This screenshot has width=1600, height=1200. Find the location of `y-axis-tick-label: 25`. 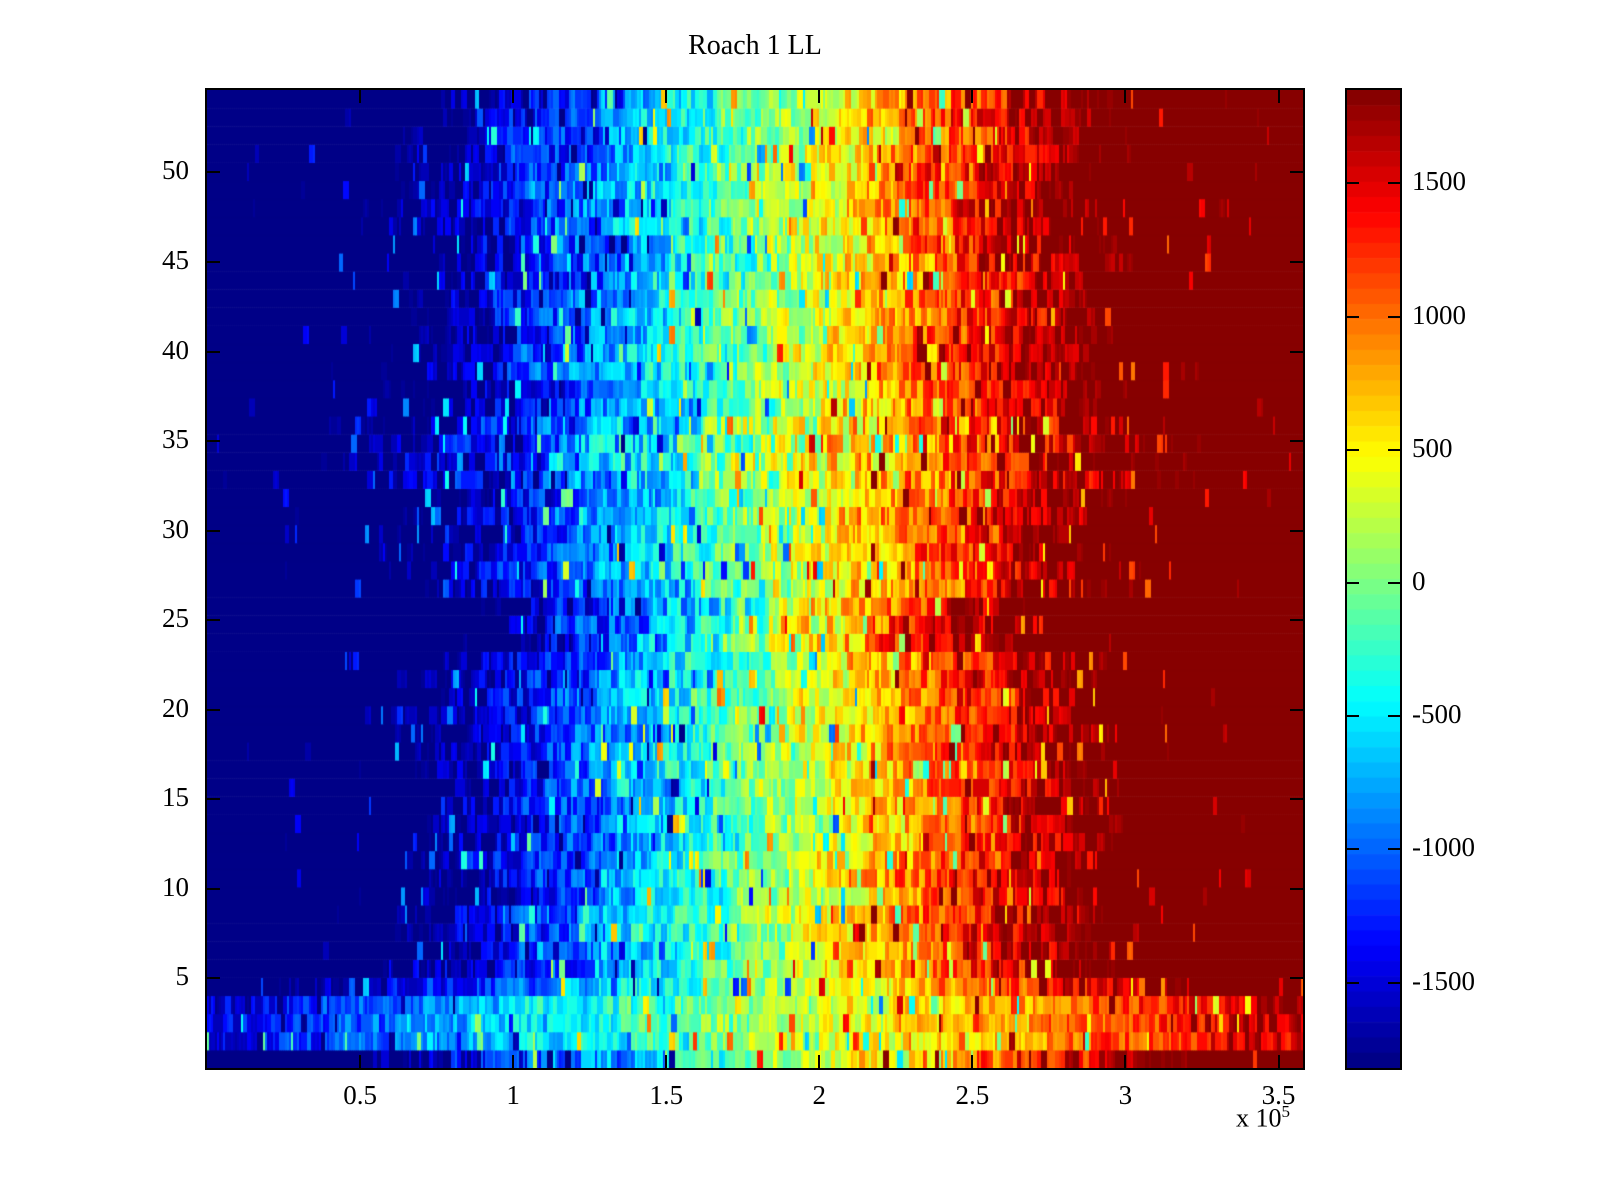

y-axis-tick-label: 25 is located at coordinates (175, 618).